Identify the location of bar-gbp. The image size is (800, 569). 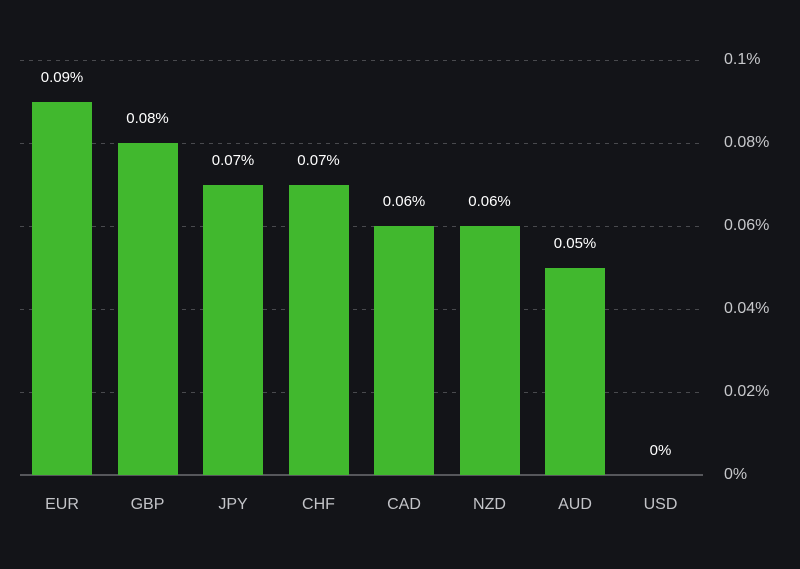
(147, 309).